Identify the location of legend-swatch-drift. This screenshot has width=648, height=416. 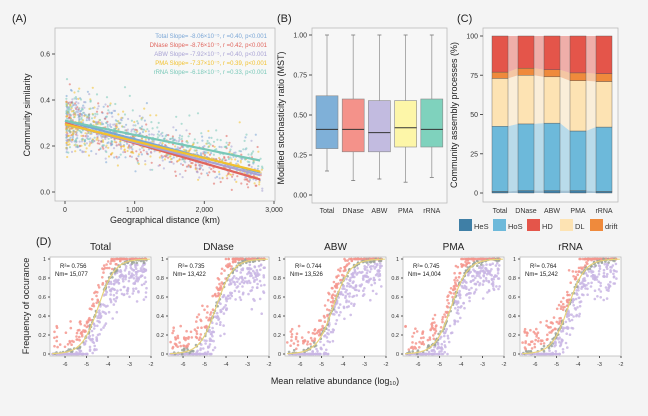
(596, 225).